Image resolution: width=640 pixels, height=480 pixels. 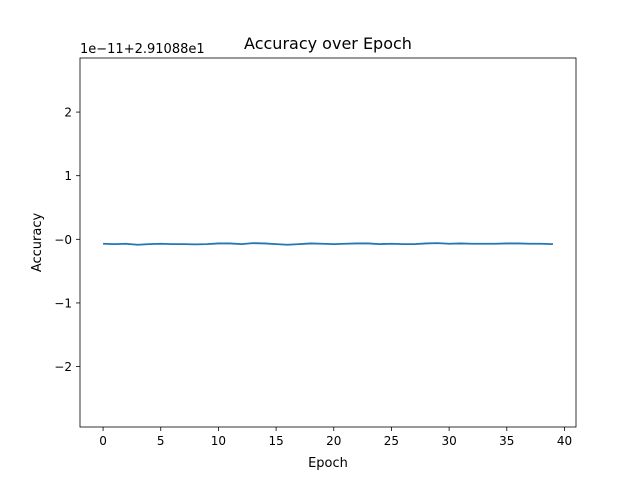 I want to click on x-ticks: 0 5 10 15 20 25 30 35 40, so click(x=335, y=437).